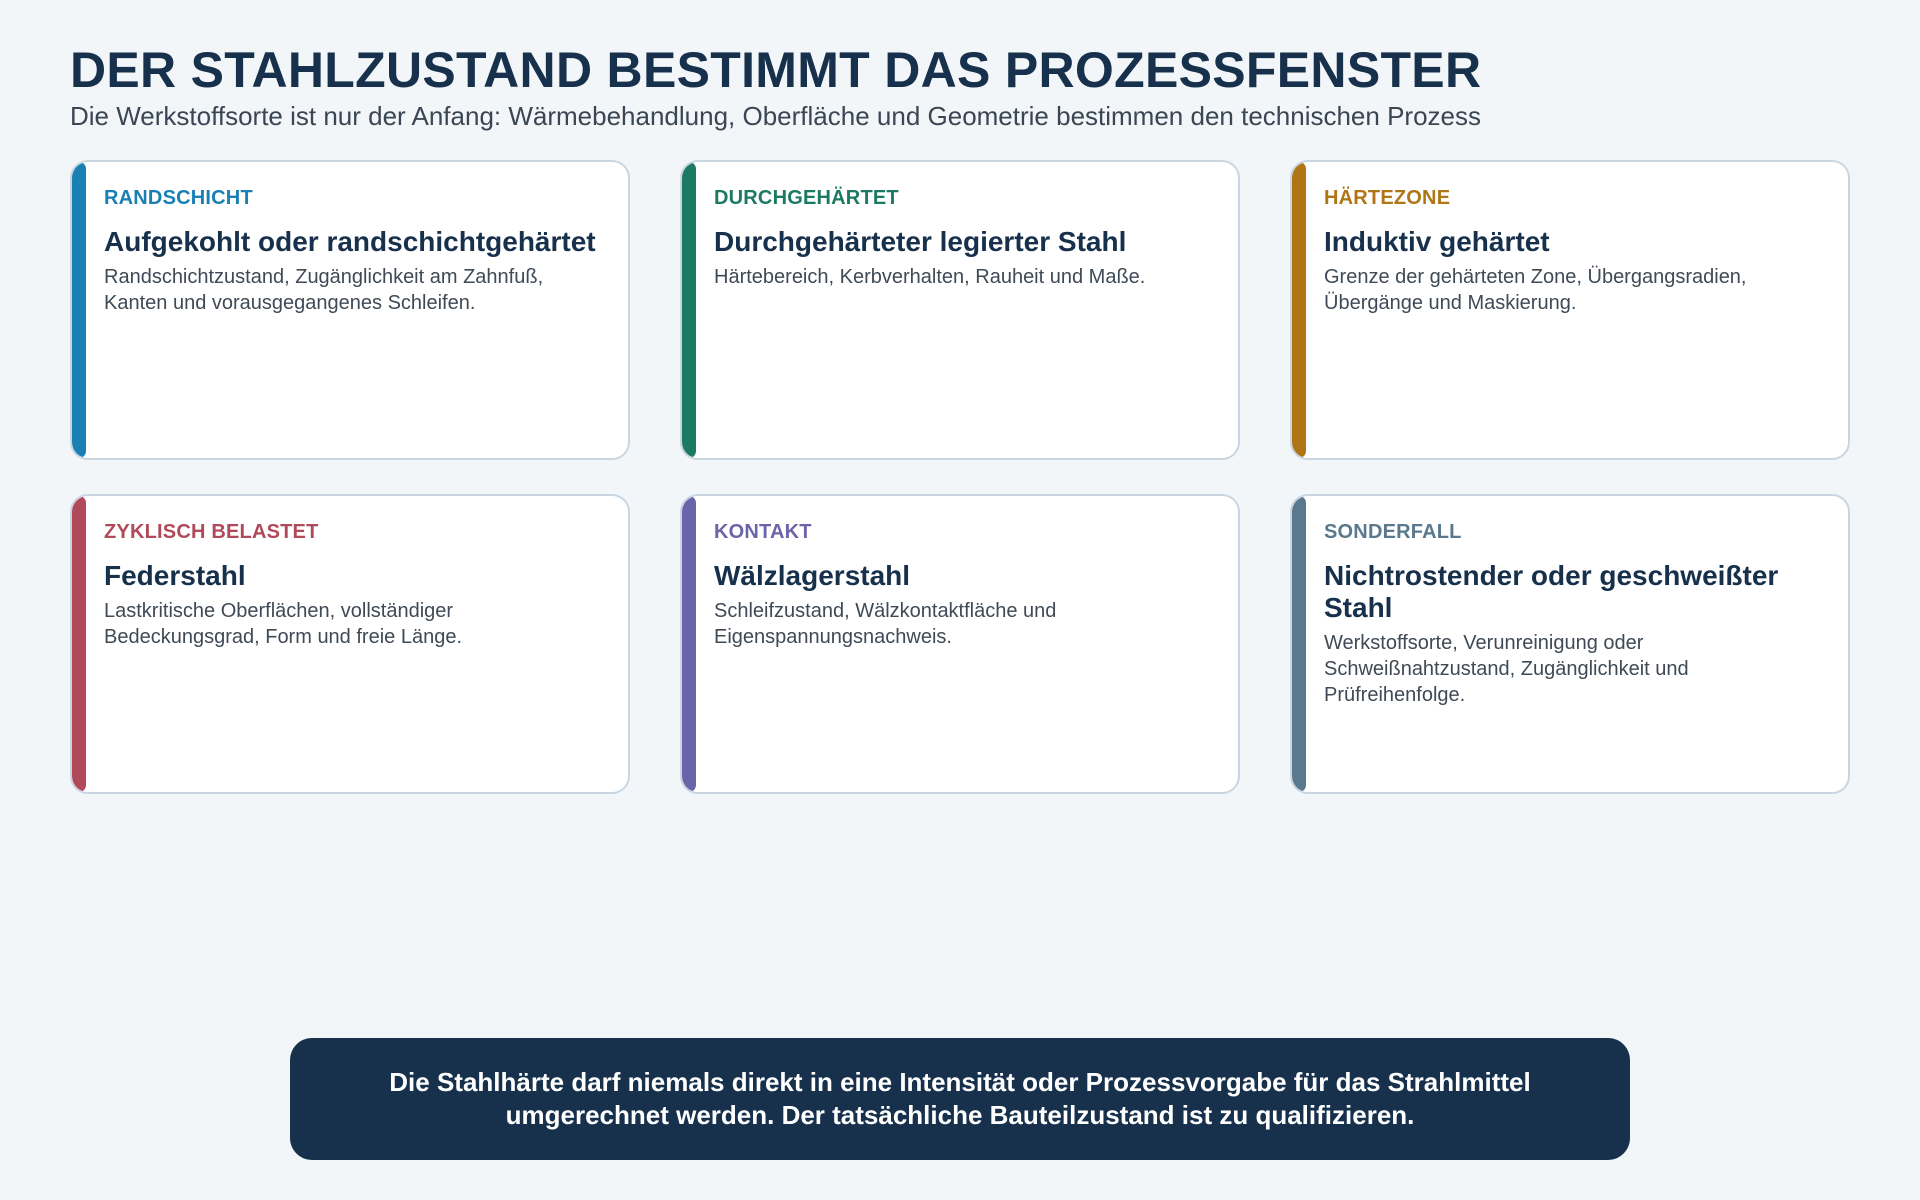 The image size is (1920, 1200). Describe the element at coordinates (350, 241) in the screenshot. I see `card-title: Aufgekohlt oder randschichtgehärtet` at that location.